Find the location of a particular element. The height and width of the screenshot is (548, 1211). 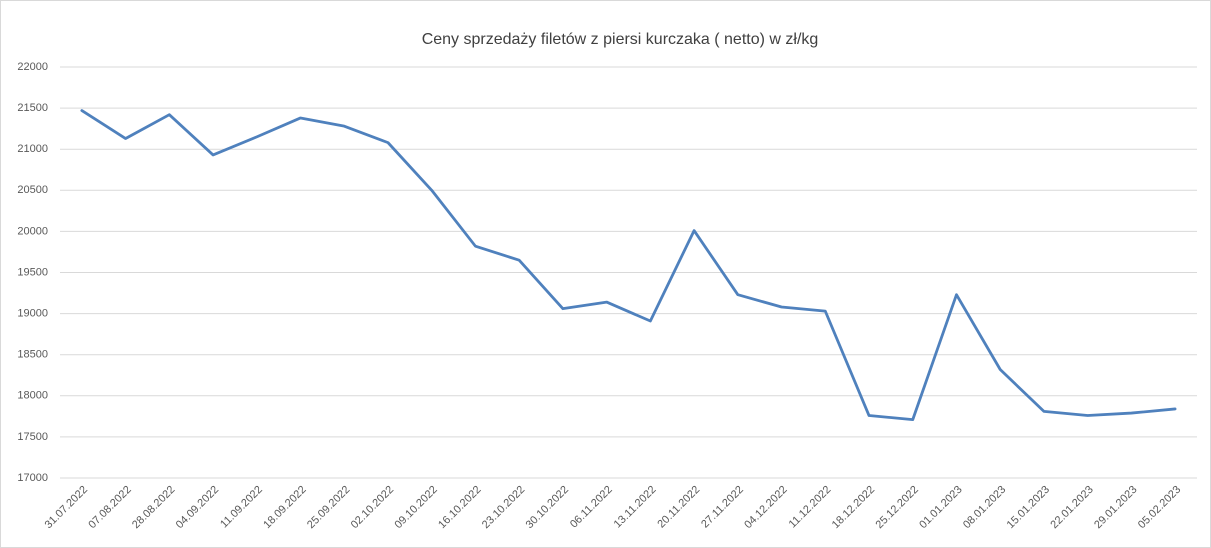

y-tick-label: 18500 is located at coordinates (32, 355).